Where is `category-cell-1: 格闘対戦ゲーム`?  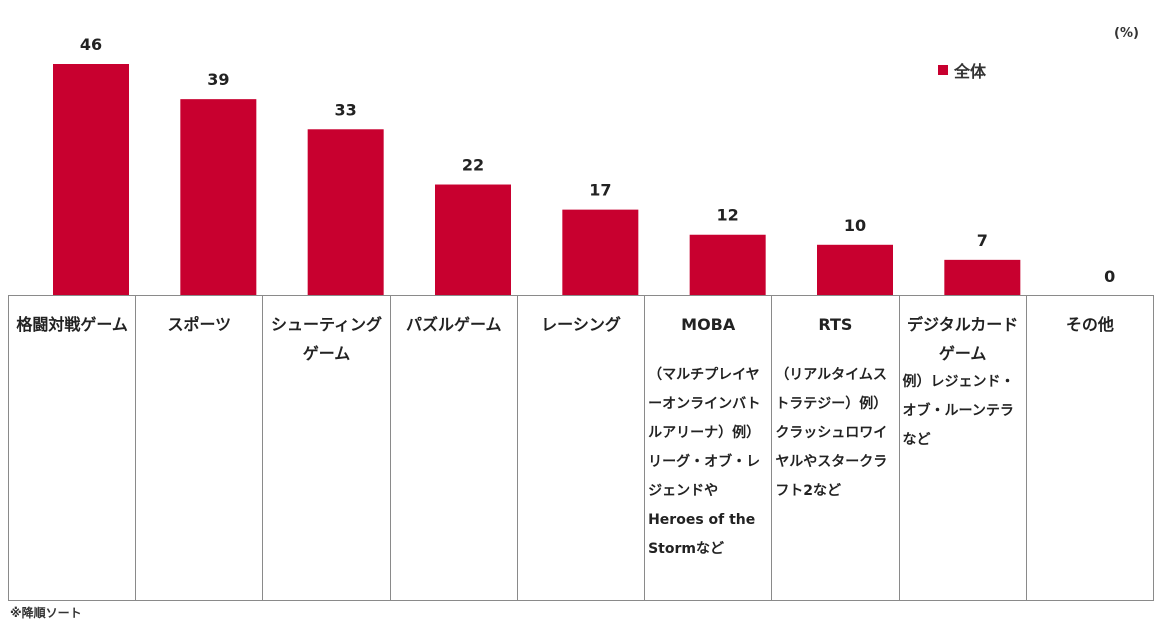 category-cell-1: 格闘対戦ゲーム is located at coordinates (73, 448).